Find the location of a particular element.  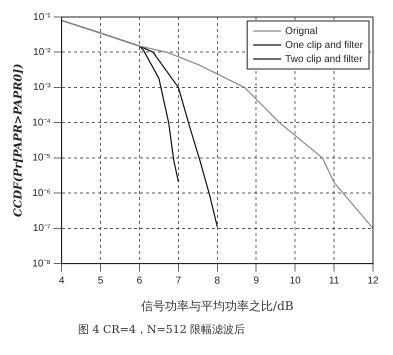

x-tick-label: 8 is located at coordinates (217, 280).